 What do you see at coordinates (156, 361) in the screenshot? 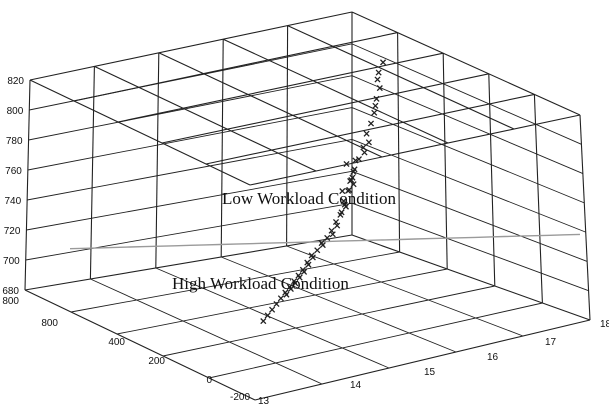
I see `x-tick-label: 200` at bounding box center [156, 361].